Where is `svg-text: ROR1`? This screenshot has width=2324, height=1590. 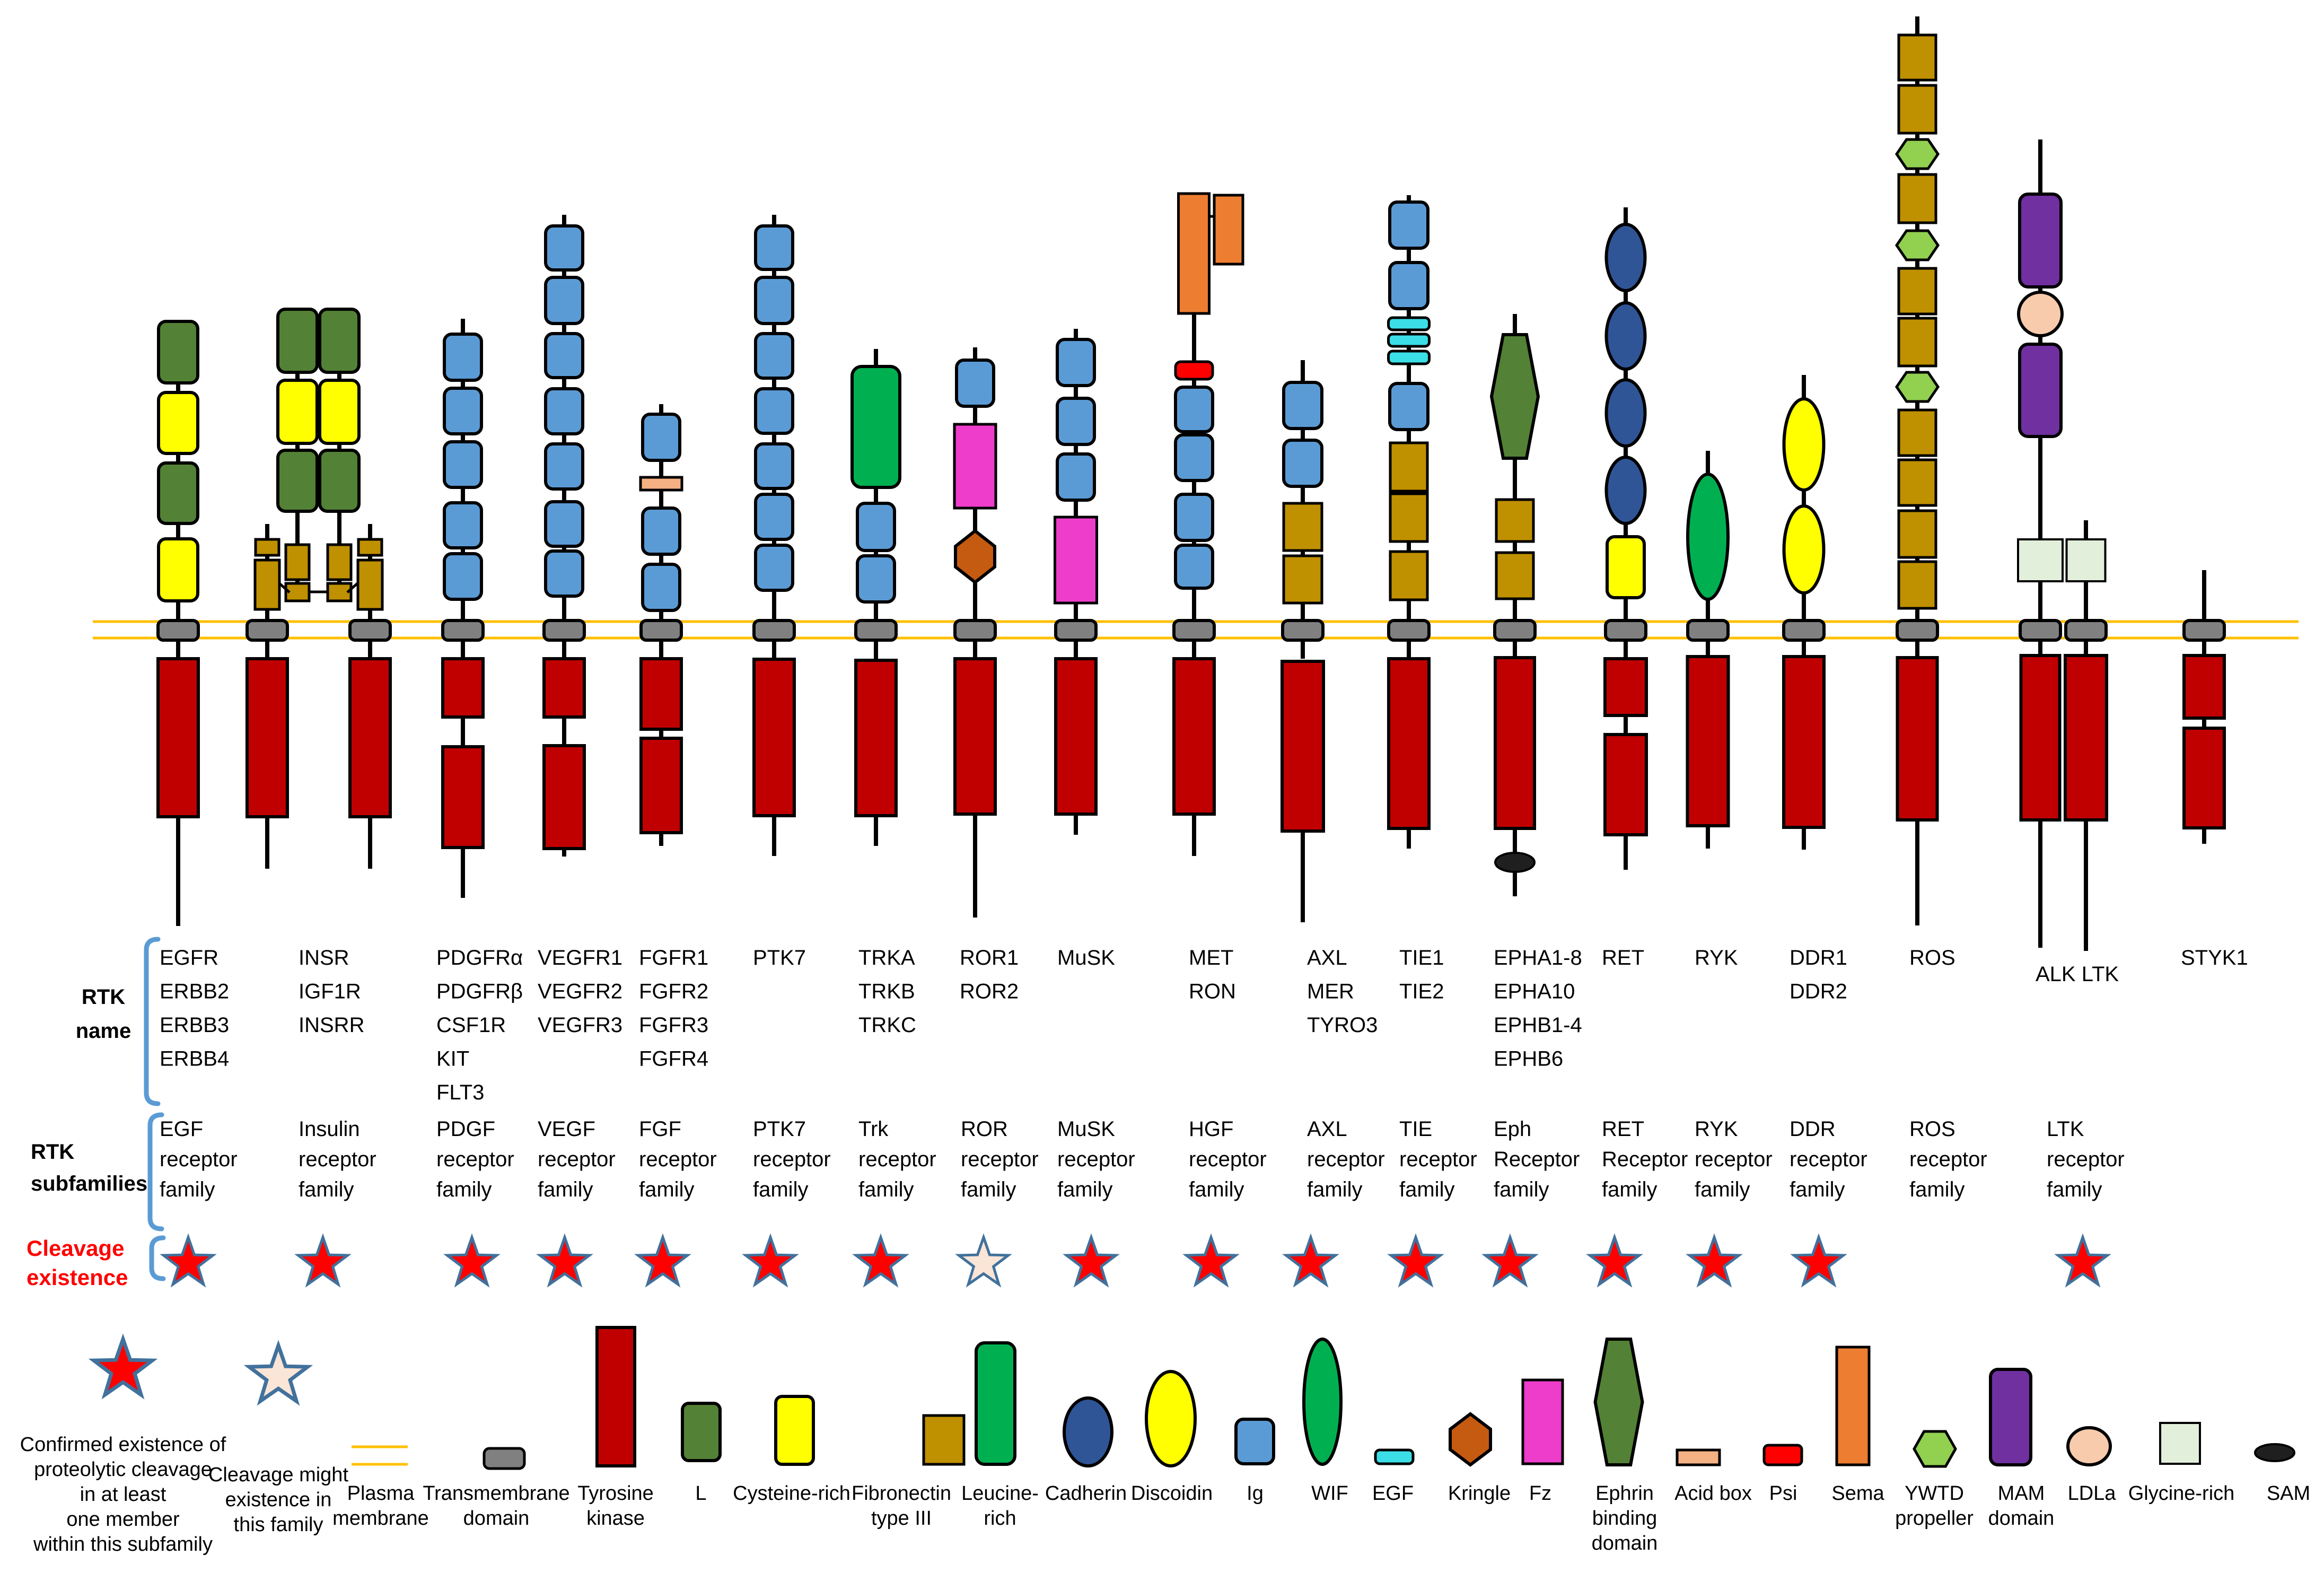 svg-text: ROR1 is located at coordinates (989, 958).